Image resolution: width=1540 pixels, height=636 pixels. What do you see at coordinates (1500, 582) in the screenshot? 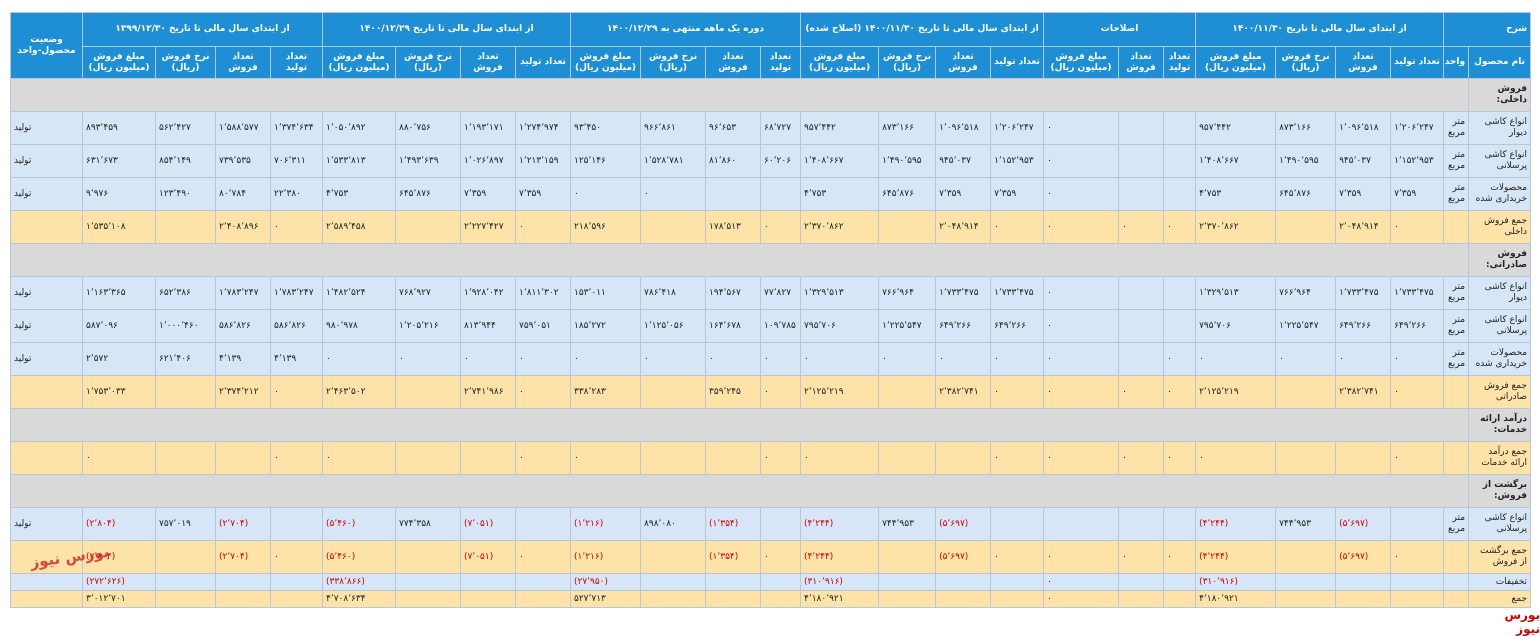
I see `cell: تخفیفات` at bounding box center [1500, 582].